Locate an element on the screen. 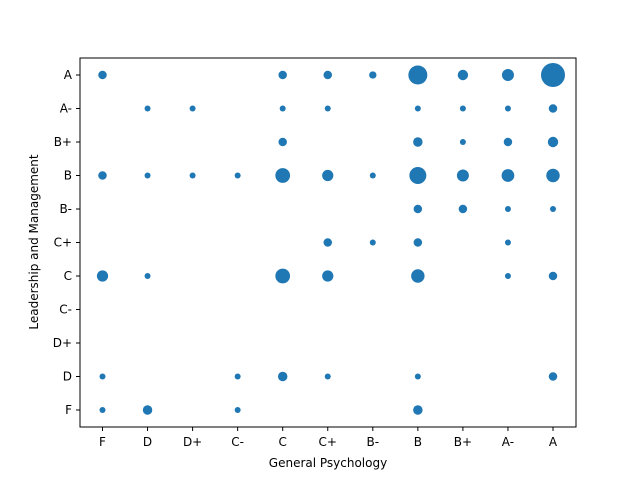  data-point-B+-B is located at coordinates (462, 175).